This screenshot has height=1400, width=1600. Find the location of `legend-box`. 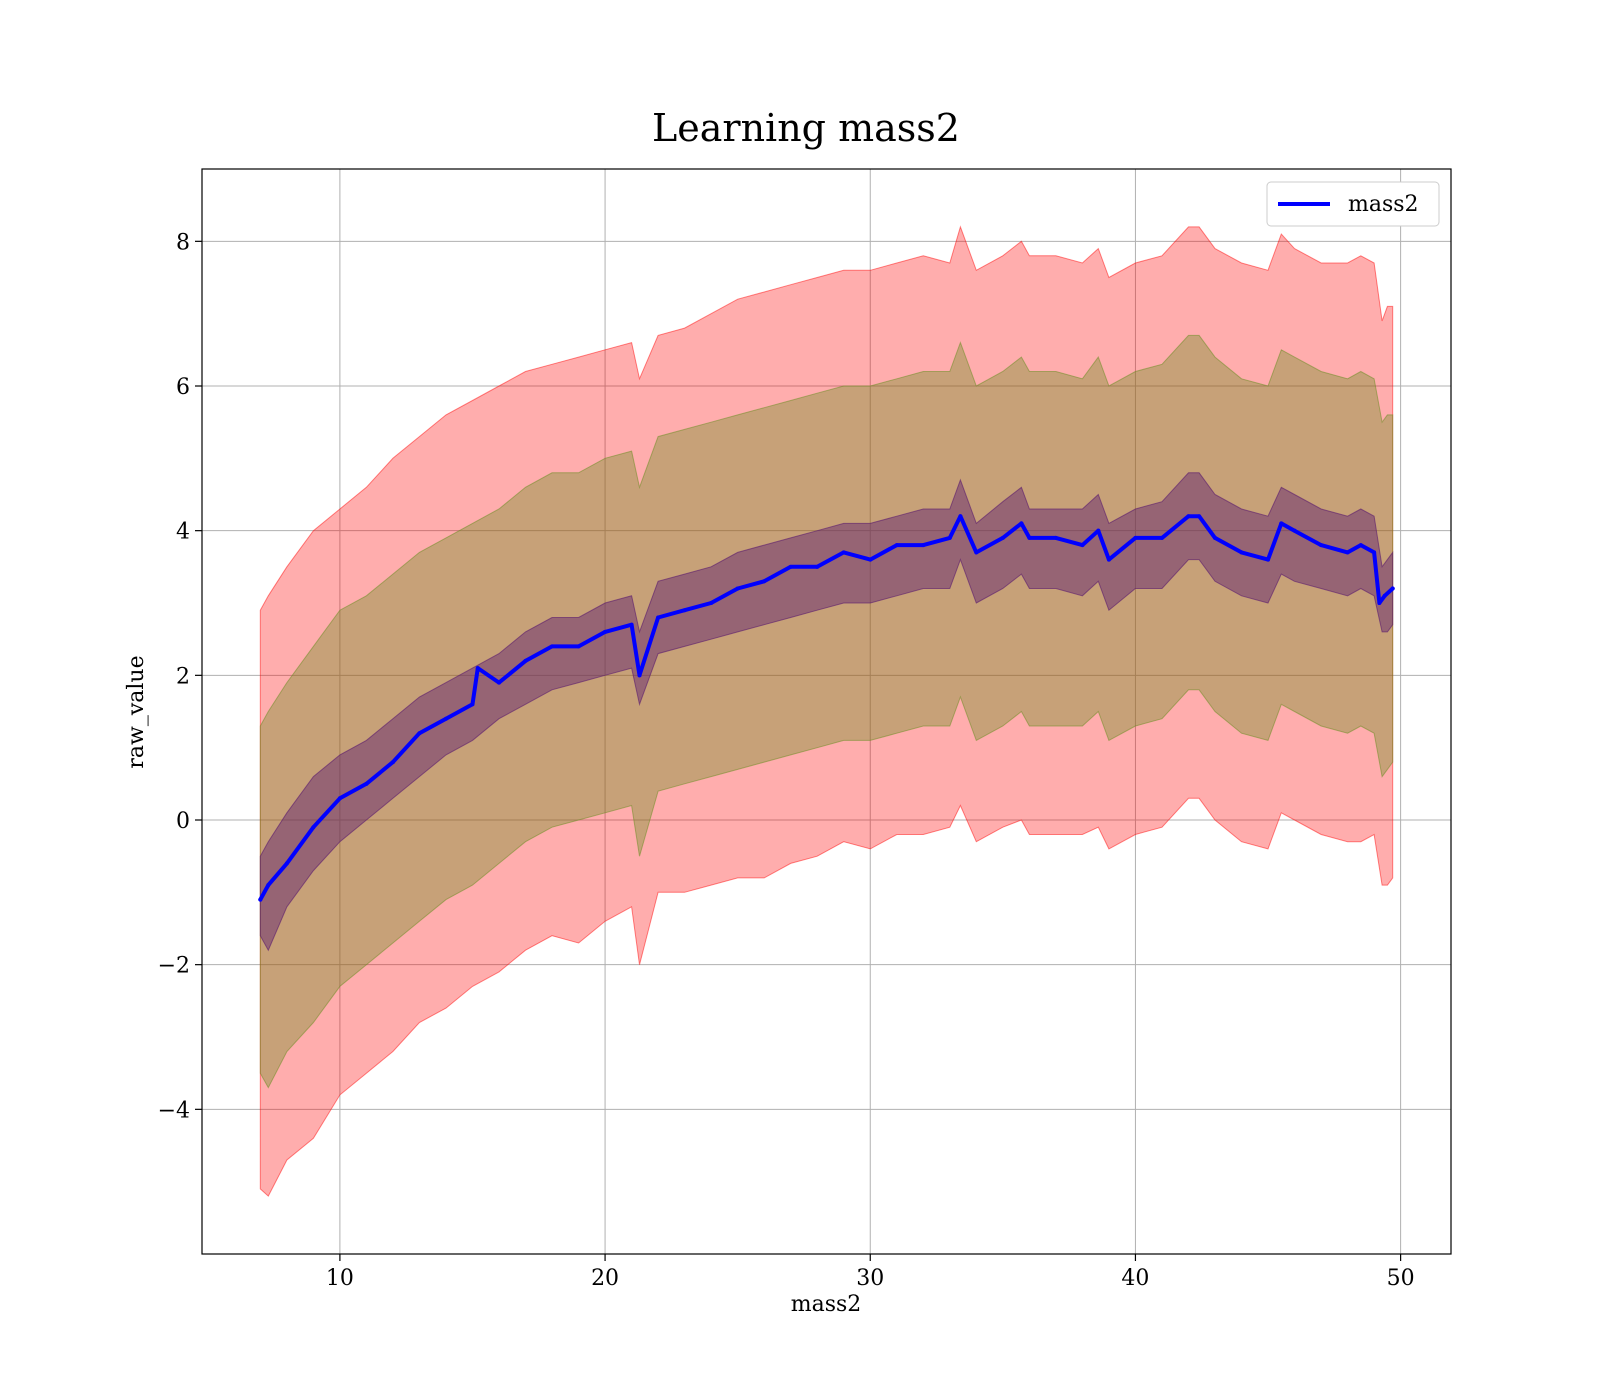

legend-box is located at coordinates (1353, 204).